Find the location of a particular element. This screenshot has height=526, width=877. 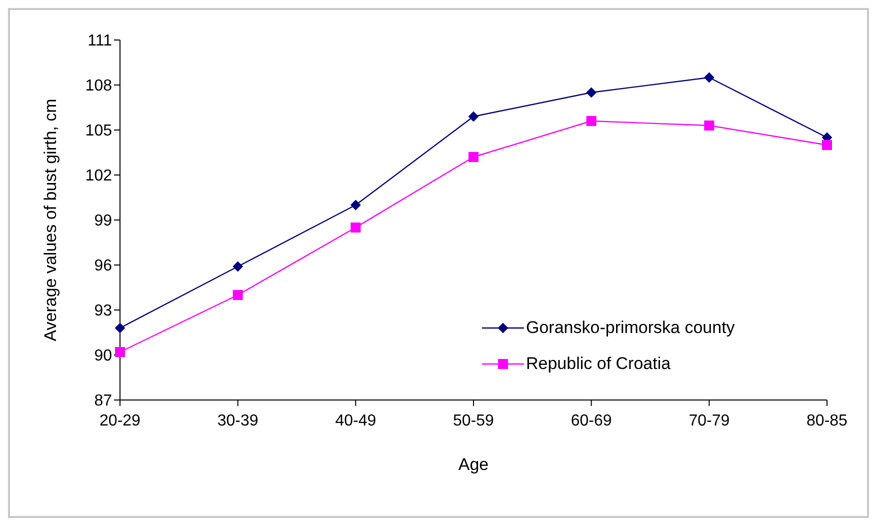

x-tick-label: 80-85 is located at coordinates (827, 421).